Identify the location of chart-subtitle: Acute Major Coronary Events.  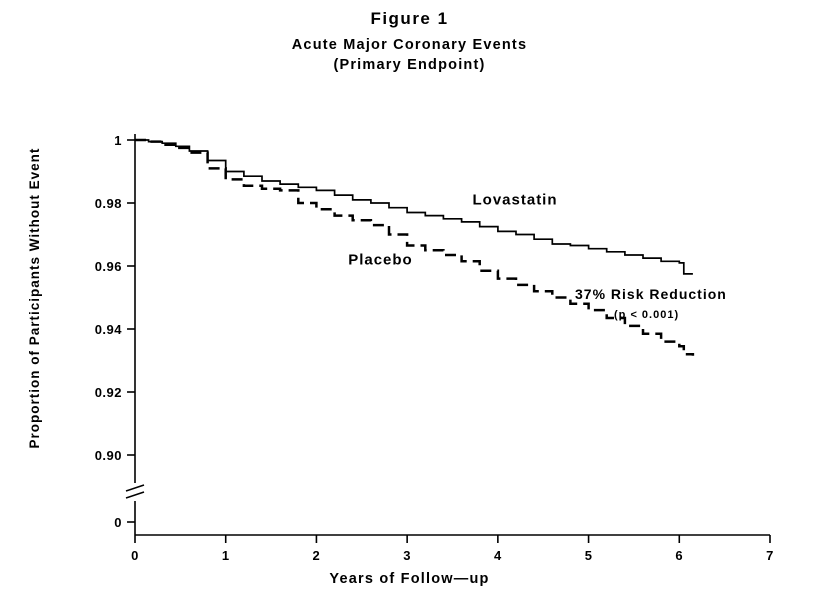
(409, 45).